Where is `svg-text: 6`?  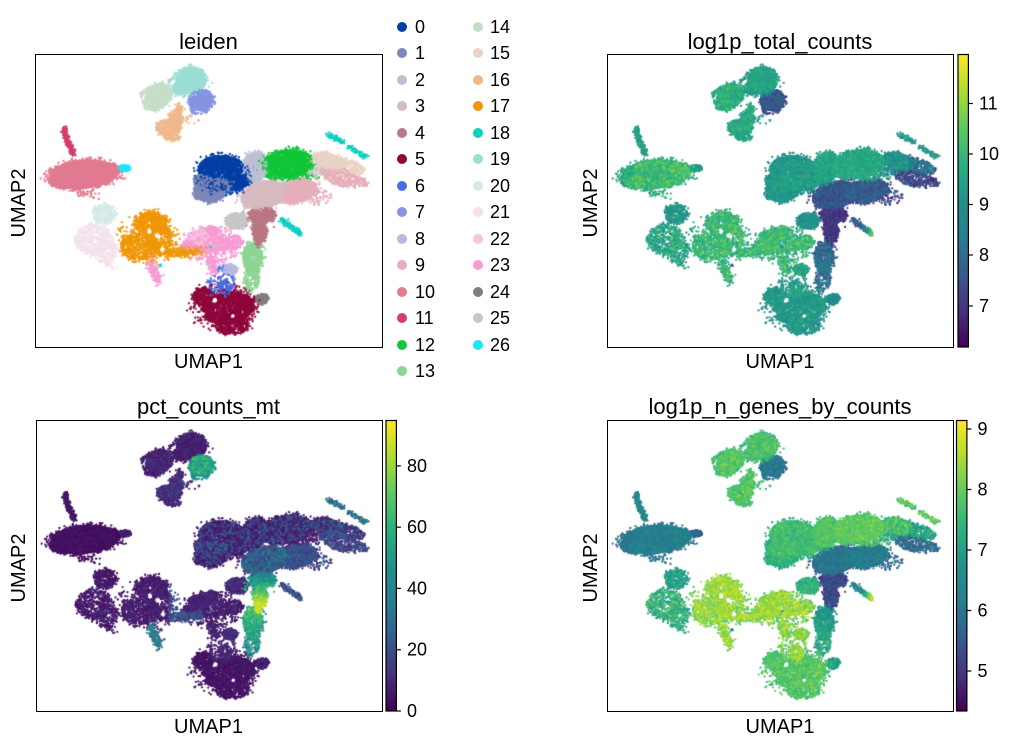
svg-text: 6 is located at coordinates (983, 611).